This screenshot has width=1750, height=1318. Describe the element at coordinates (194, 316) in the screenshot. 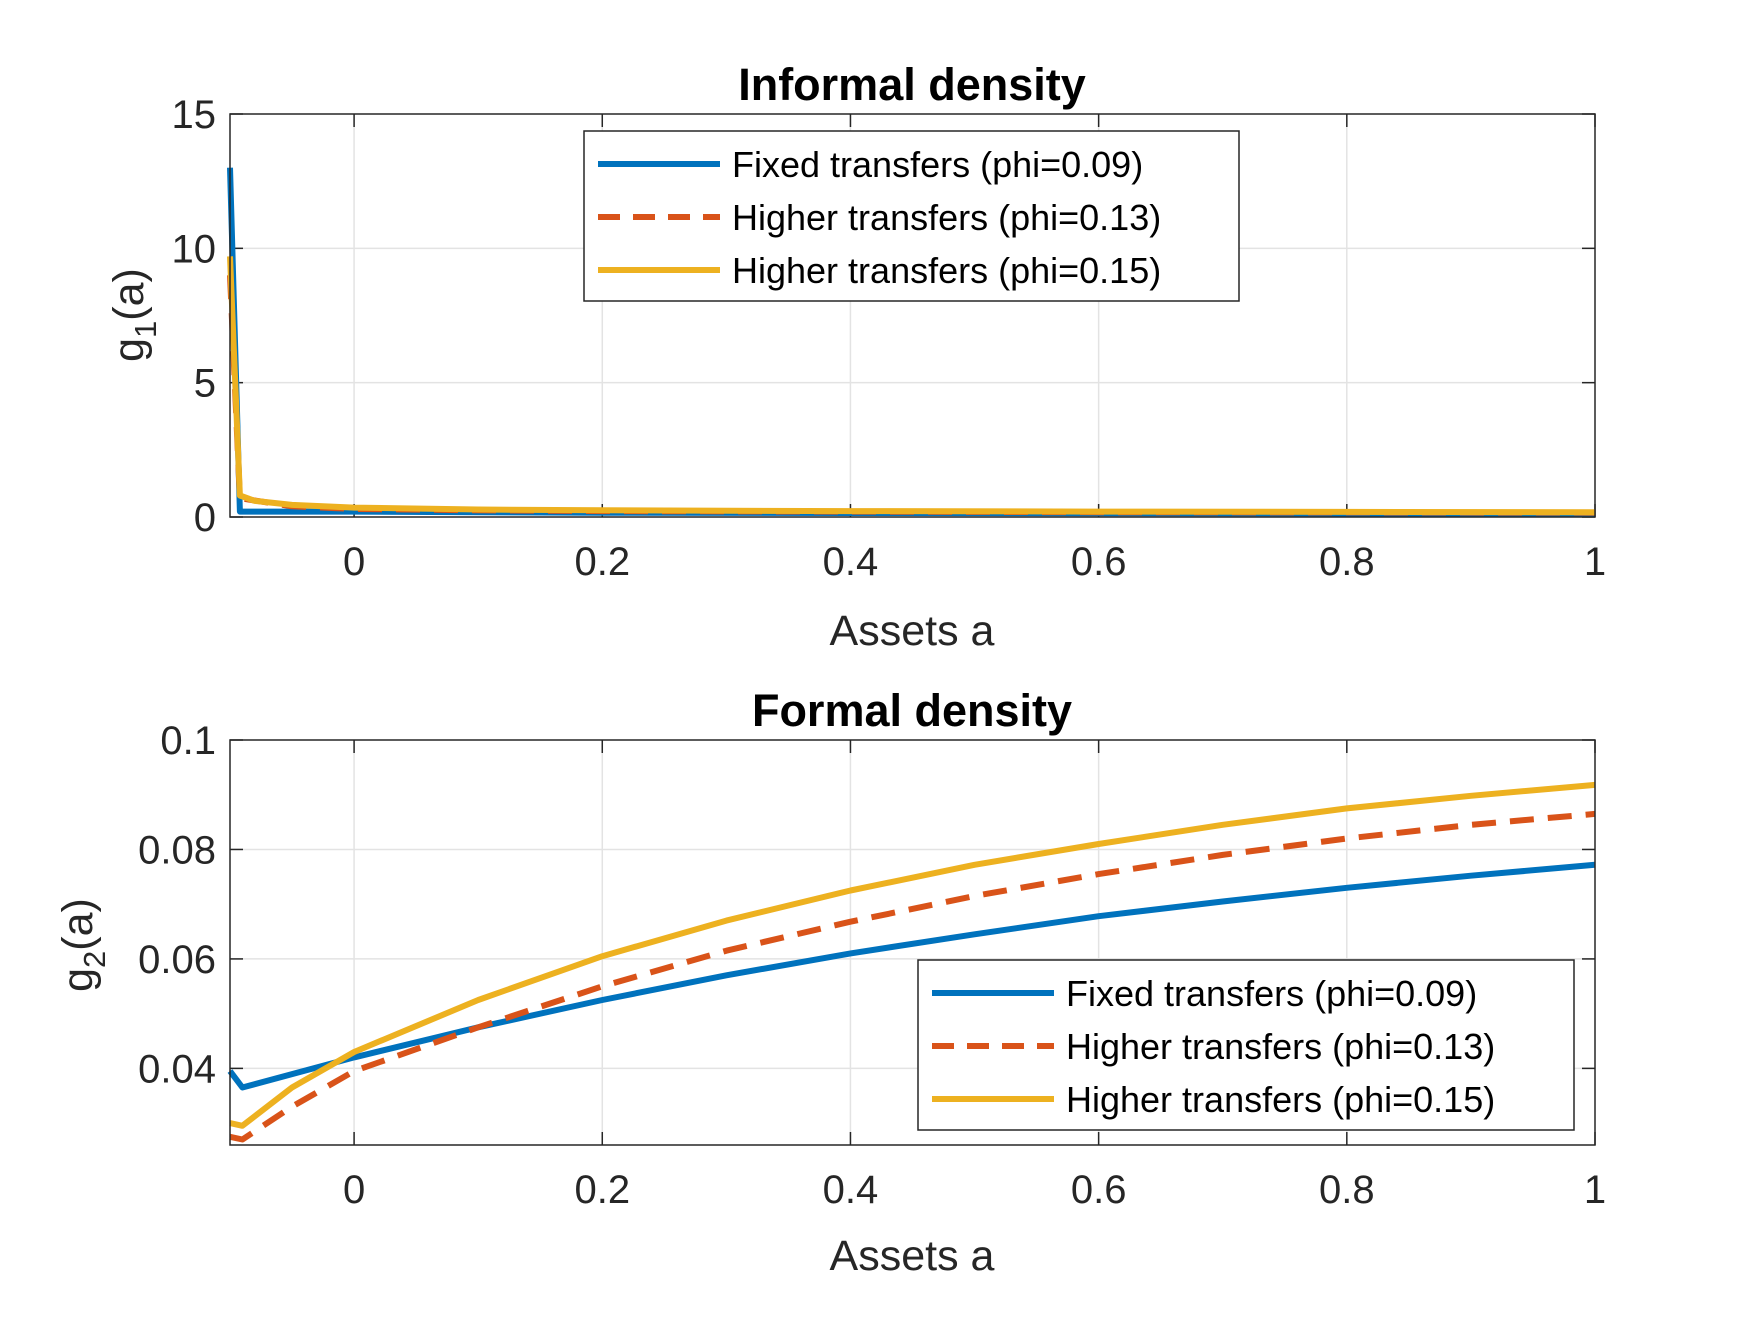

I see `y-tick-labels: 0 5 10 15` at that location.